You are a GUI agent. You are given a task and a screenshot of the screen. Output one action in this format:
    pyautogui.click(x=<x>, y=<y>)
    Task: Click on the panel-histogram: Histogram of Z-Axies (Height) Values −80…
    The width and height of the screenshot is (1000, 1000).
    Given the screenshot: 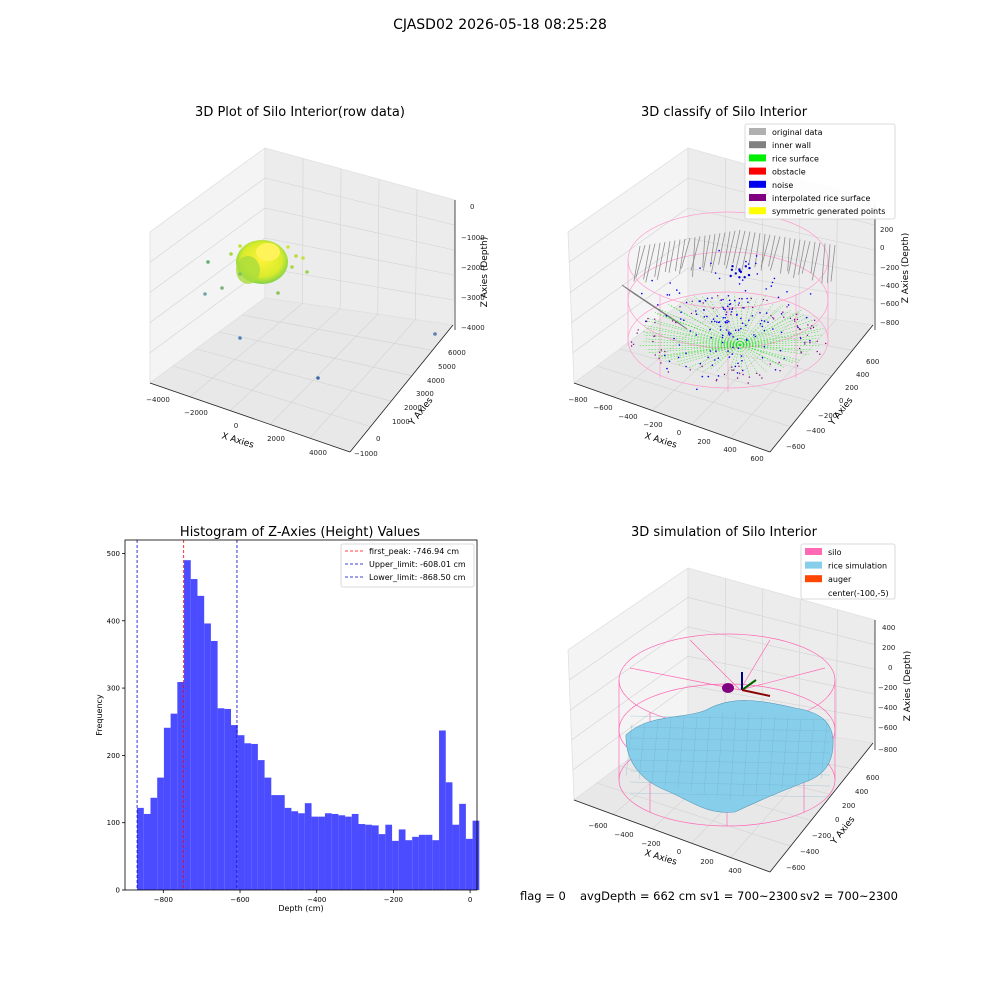 What is the action you would take?
    pyautogui.click(x=287, y=719)
    